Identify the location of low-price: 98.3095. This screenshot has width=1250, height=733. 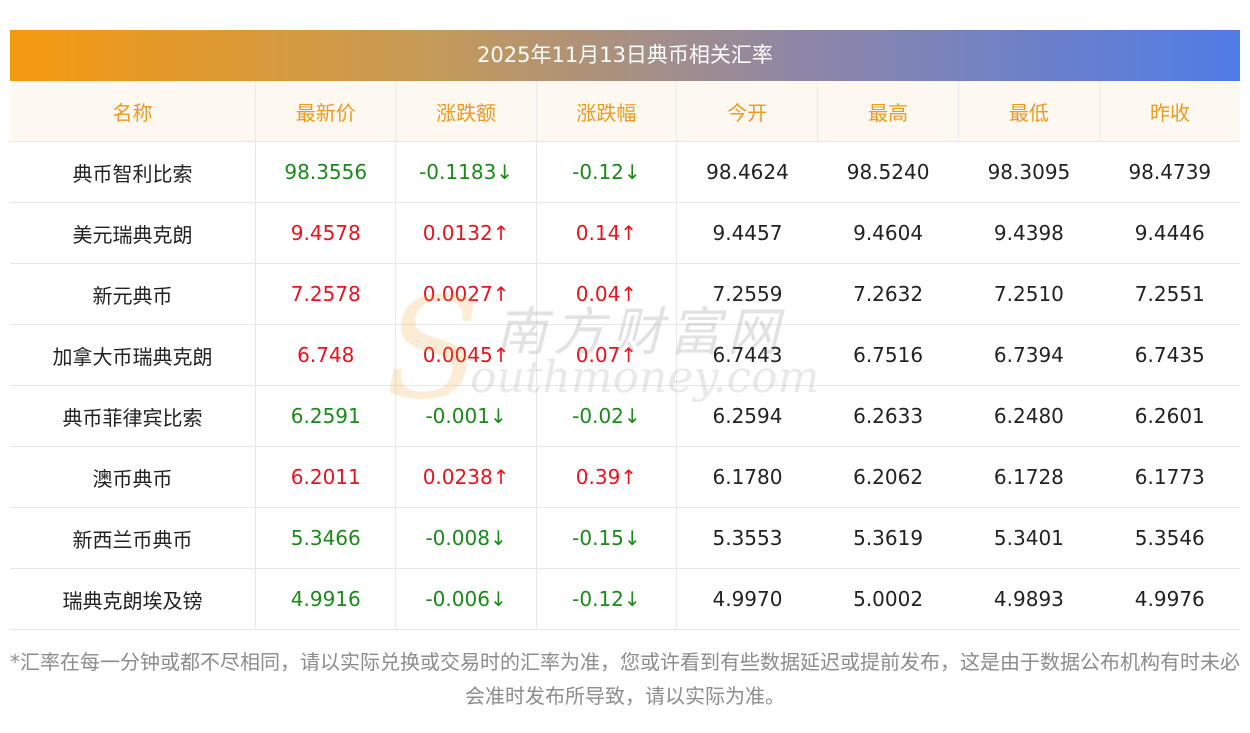
(1029, 172).